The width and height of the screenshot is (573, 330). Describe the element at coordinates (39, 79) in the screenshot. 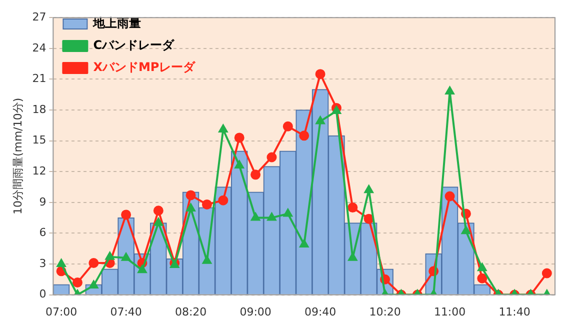

I see `y-tick-label: 21` at that location.